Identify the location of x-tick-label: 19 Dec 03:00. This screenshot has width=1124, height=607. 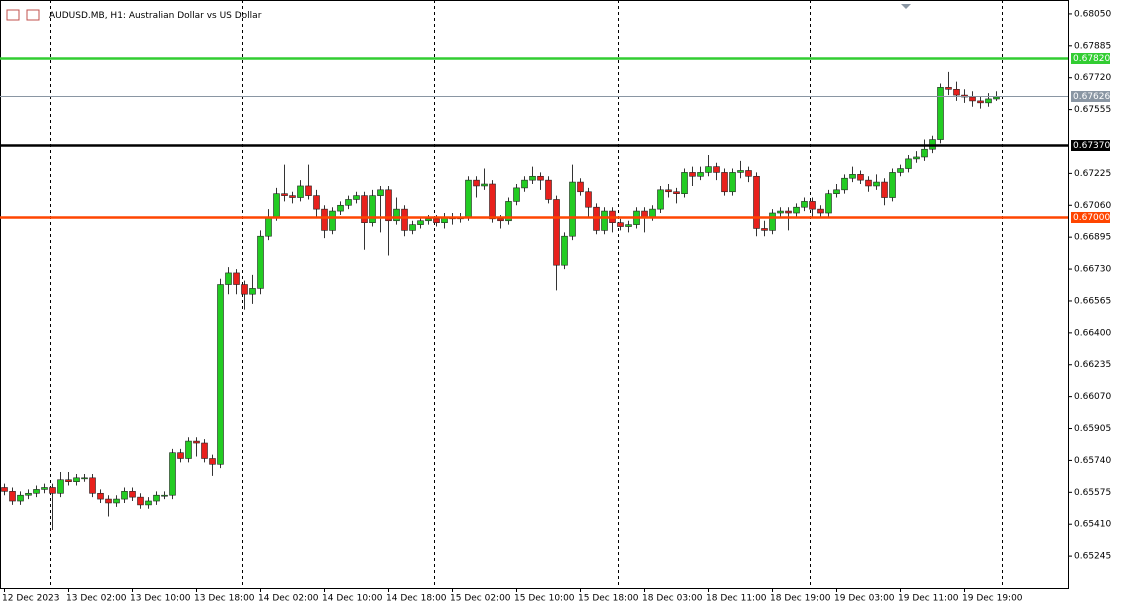
(864, 599).